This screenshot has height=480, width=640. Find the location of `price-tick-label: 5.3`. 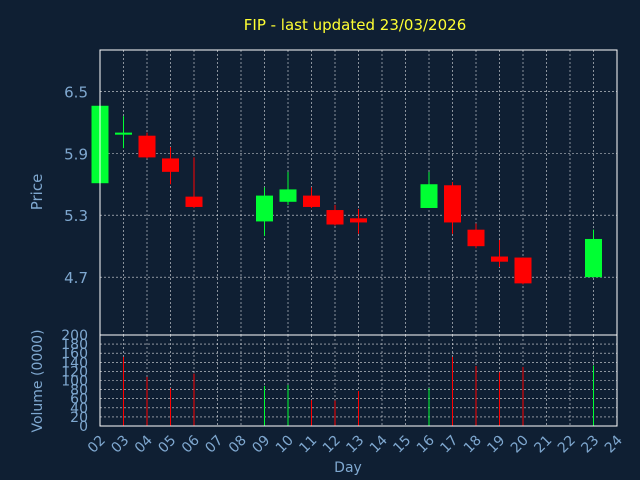

price-tick-label: 5.3 is located at coordinates (76, 216).